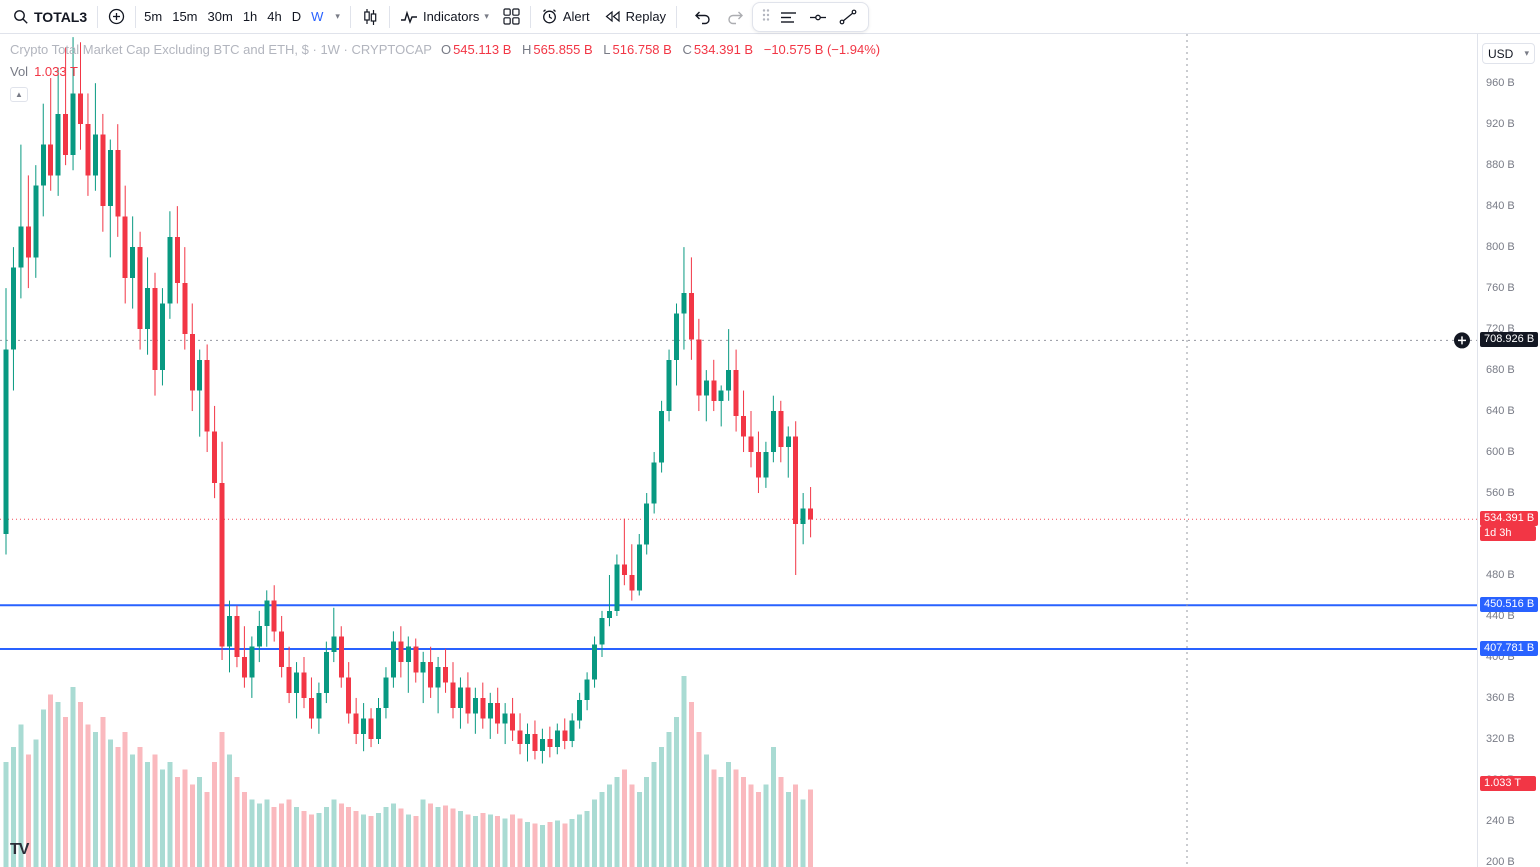  I want to click on legend-collapse-button: ▲, so click(19, 94).